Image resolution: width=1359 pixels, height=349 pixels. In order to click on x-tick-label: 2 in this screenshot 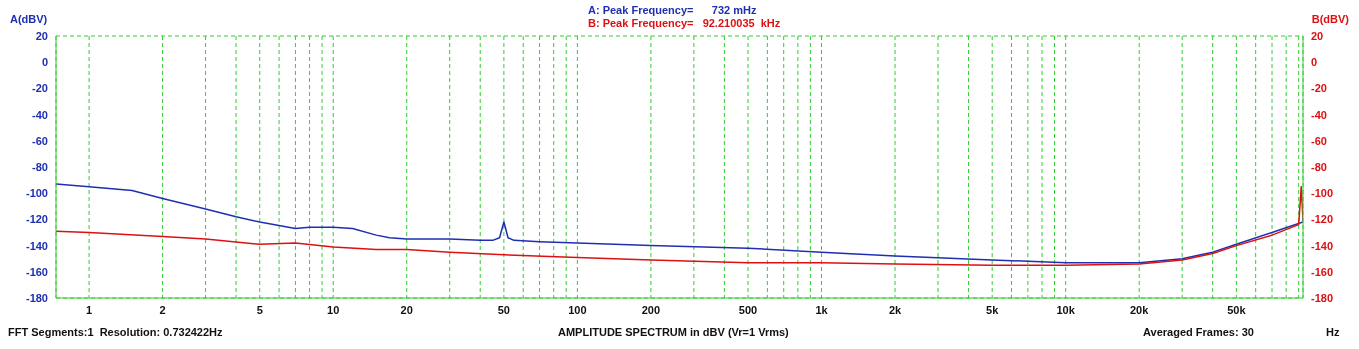, I will do `click(162, 309)`.